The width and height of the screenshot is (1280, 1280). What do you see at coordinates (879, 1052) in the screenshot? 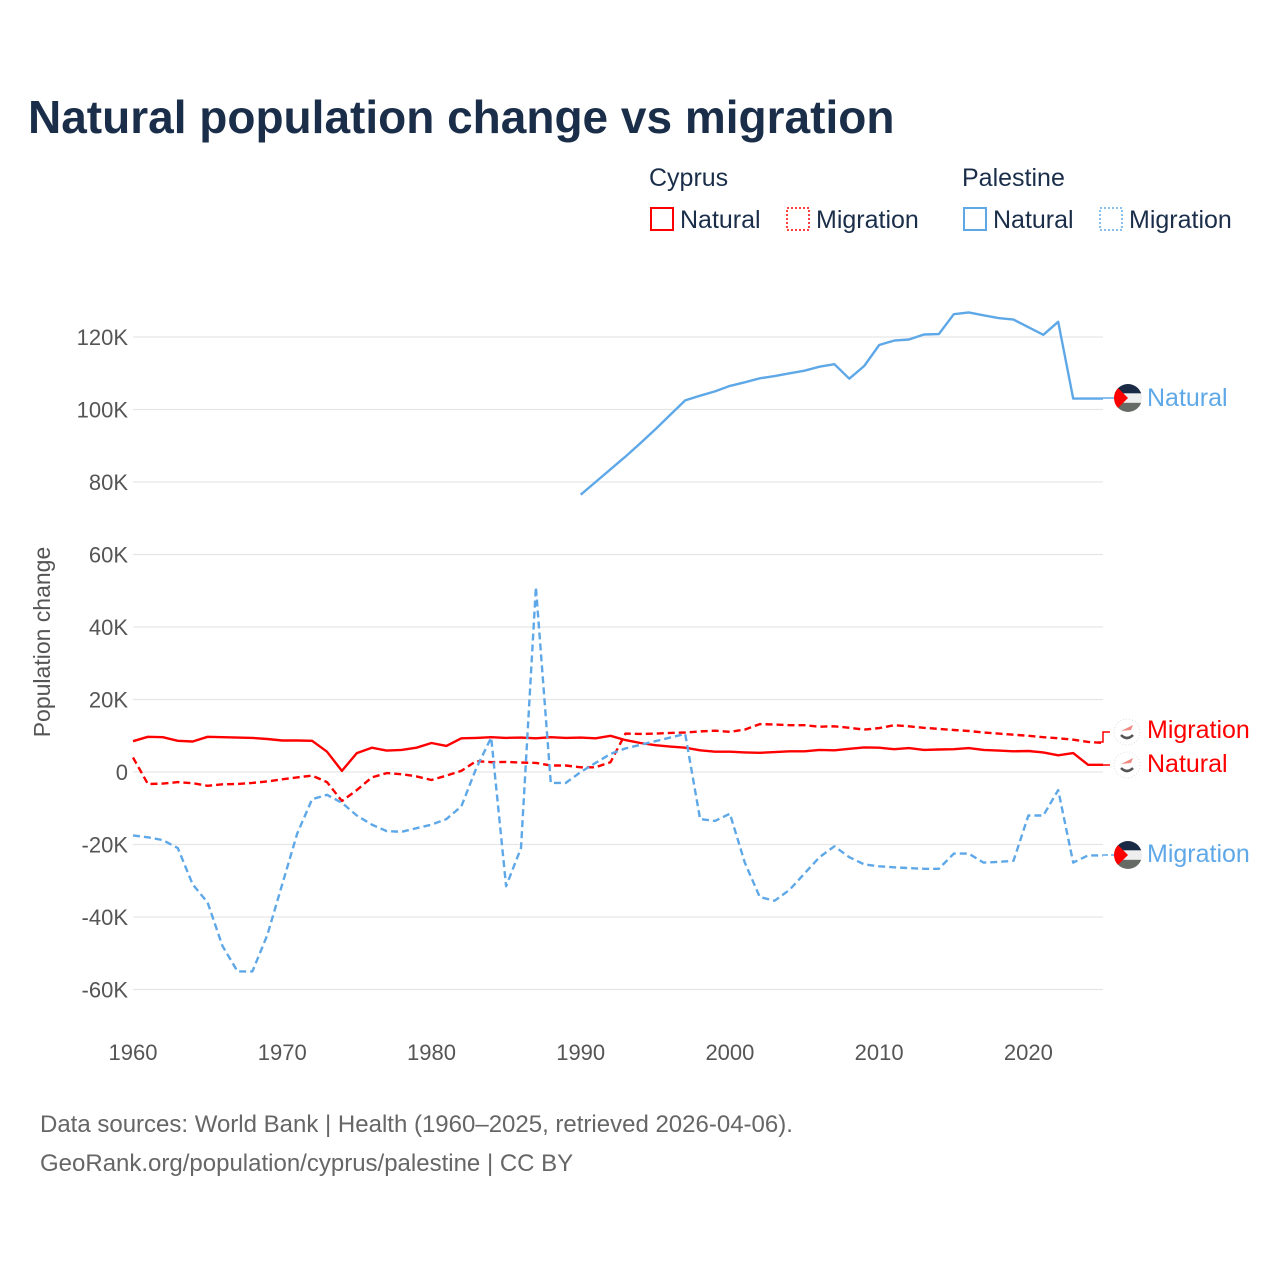
I see `x-tick-label: 2010` at bounding box center [879, 1052].